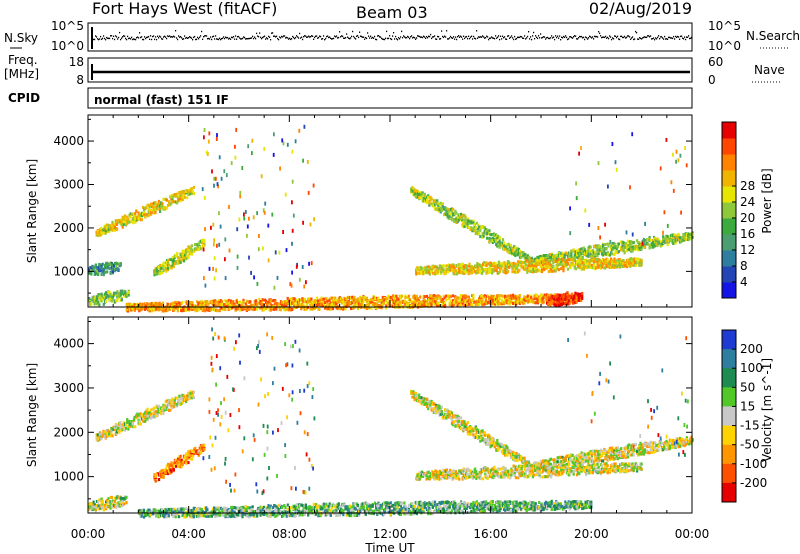 Image resolution: width=800 pixels, height=554 pixels. Describe the element at coordinates (747, 202) in the screenshot. I see `colorbar-tick-label: 24` at that location.